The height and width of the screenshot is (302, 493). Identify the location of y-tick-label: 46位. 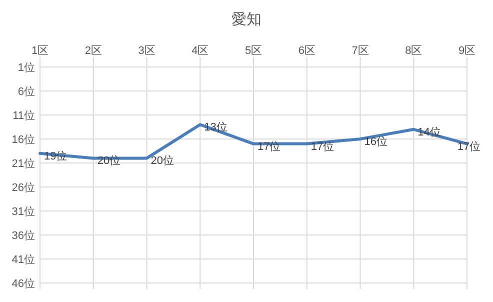
(23, 284).